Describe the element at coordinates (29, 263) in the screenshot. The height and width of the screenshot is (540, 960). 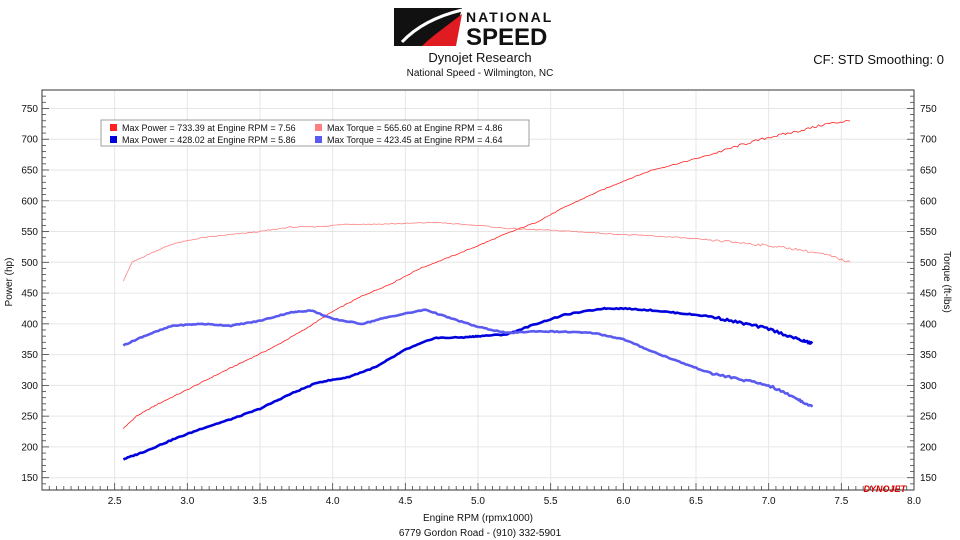
I see `y-tick-label-left: 500` at that location.